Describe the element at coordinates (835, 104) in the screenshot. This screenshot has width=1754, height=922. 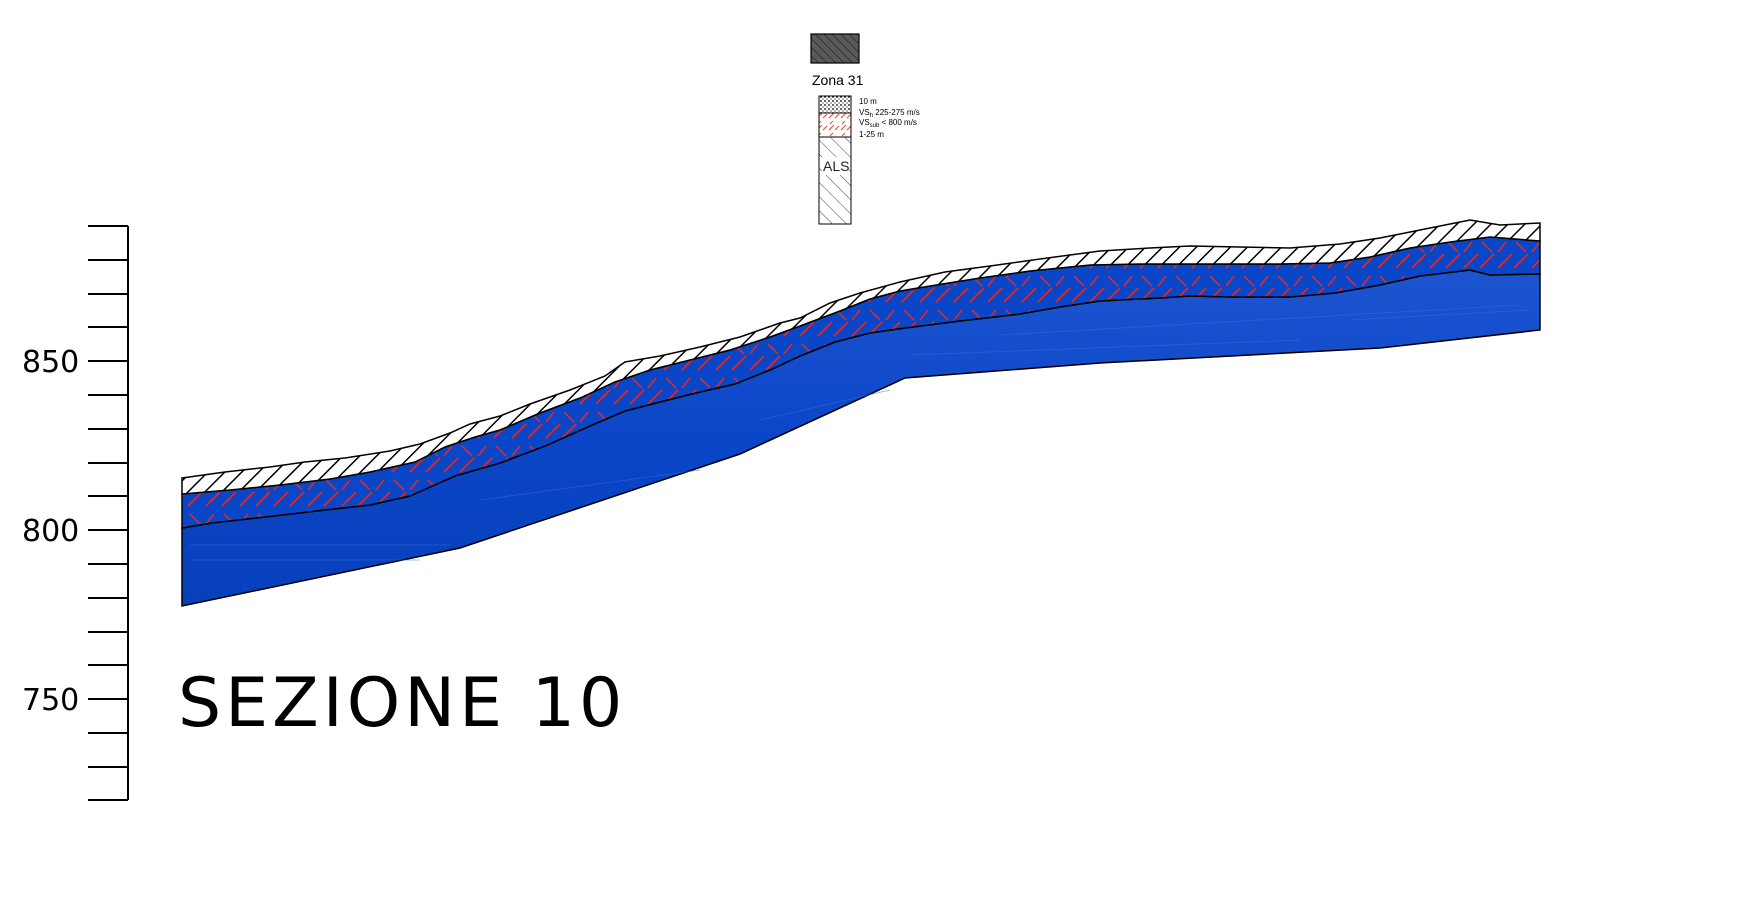
I see `legend-cover-box` at that location.